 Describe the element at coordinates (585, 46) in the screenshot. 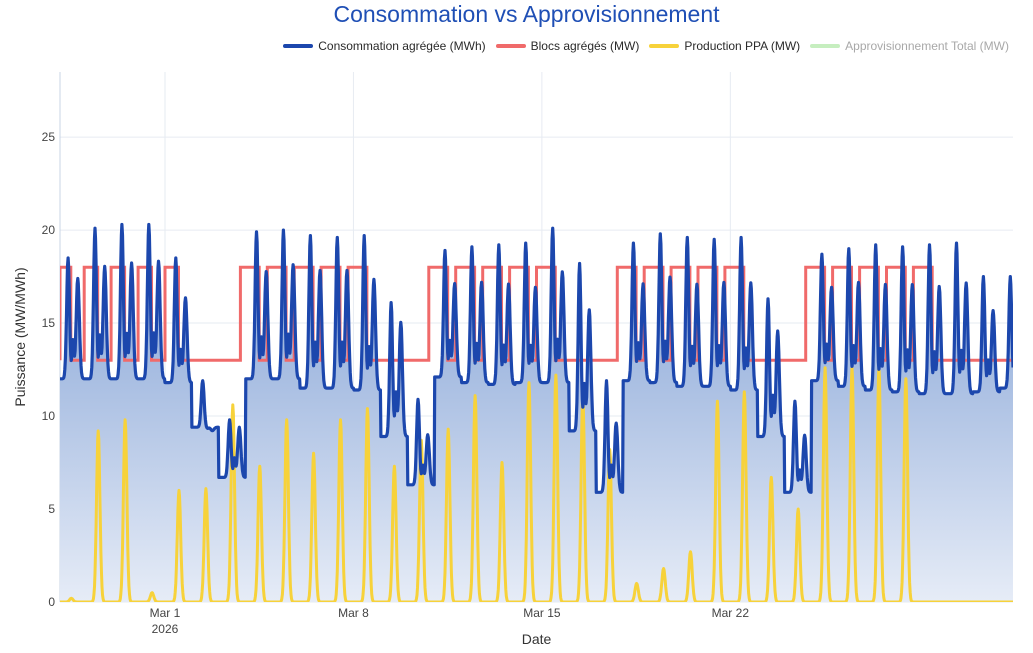

I see `legend-label-blocs: Blocs agrégés (MW)` at that location.